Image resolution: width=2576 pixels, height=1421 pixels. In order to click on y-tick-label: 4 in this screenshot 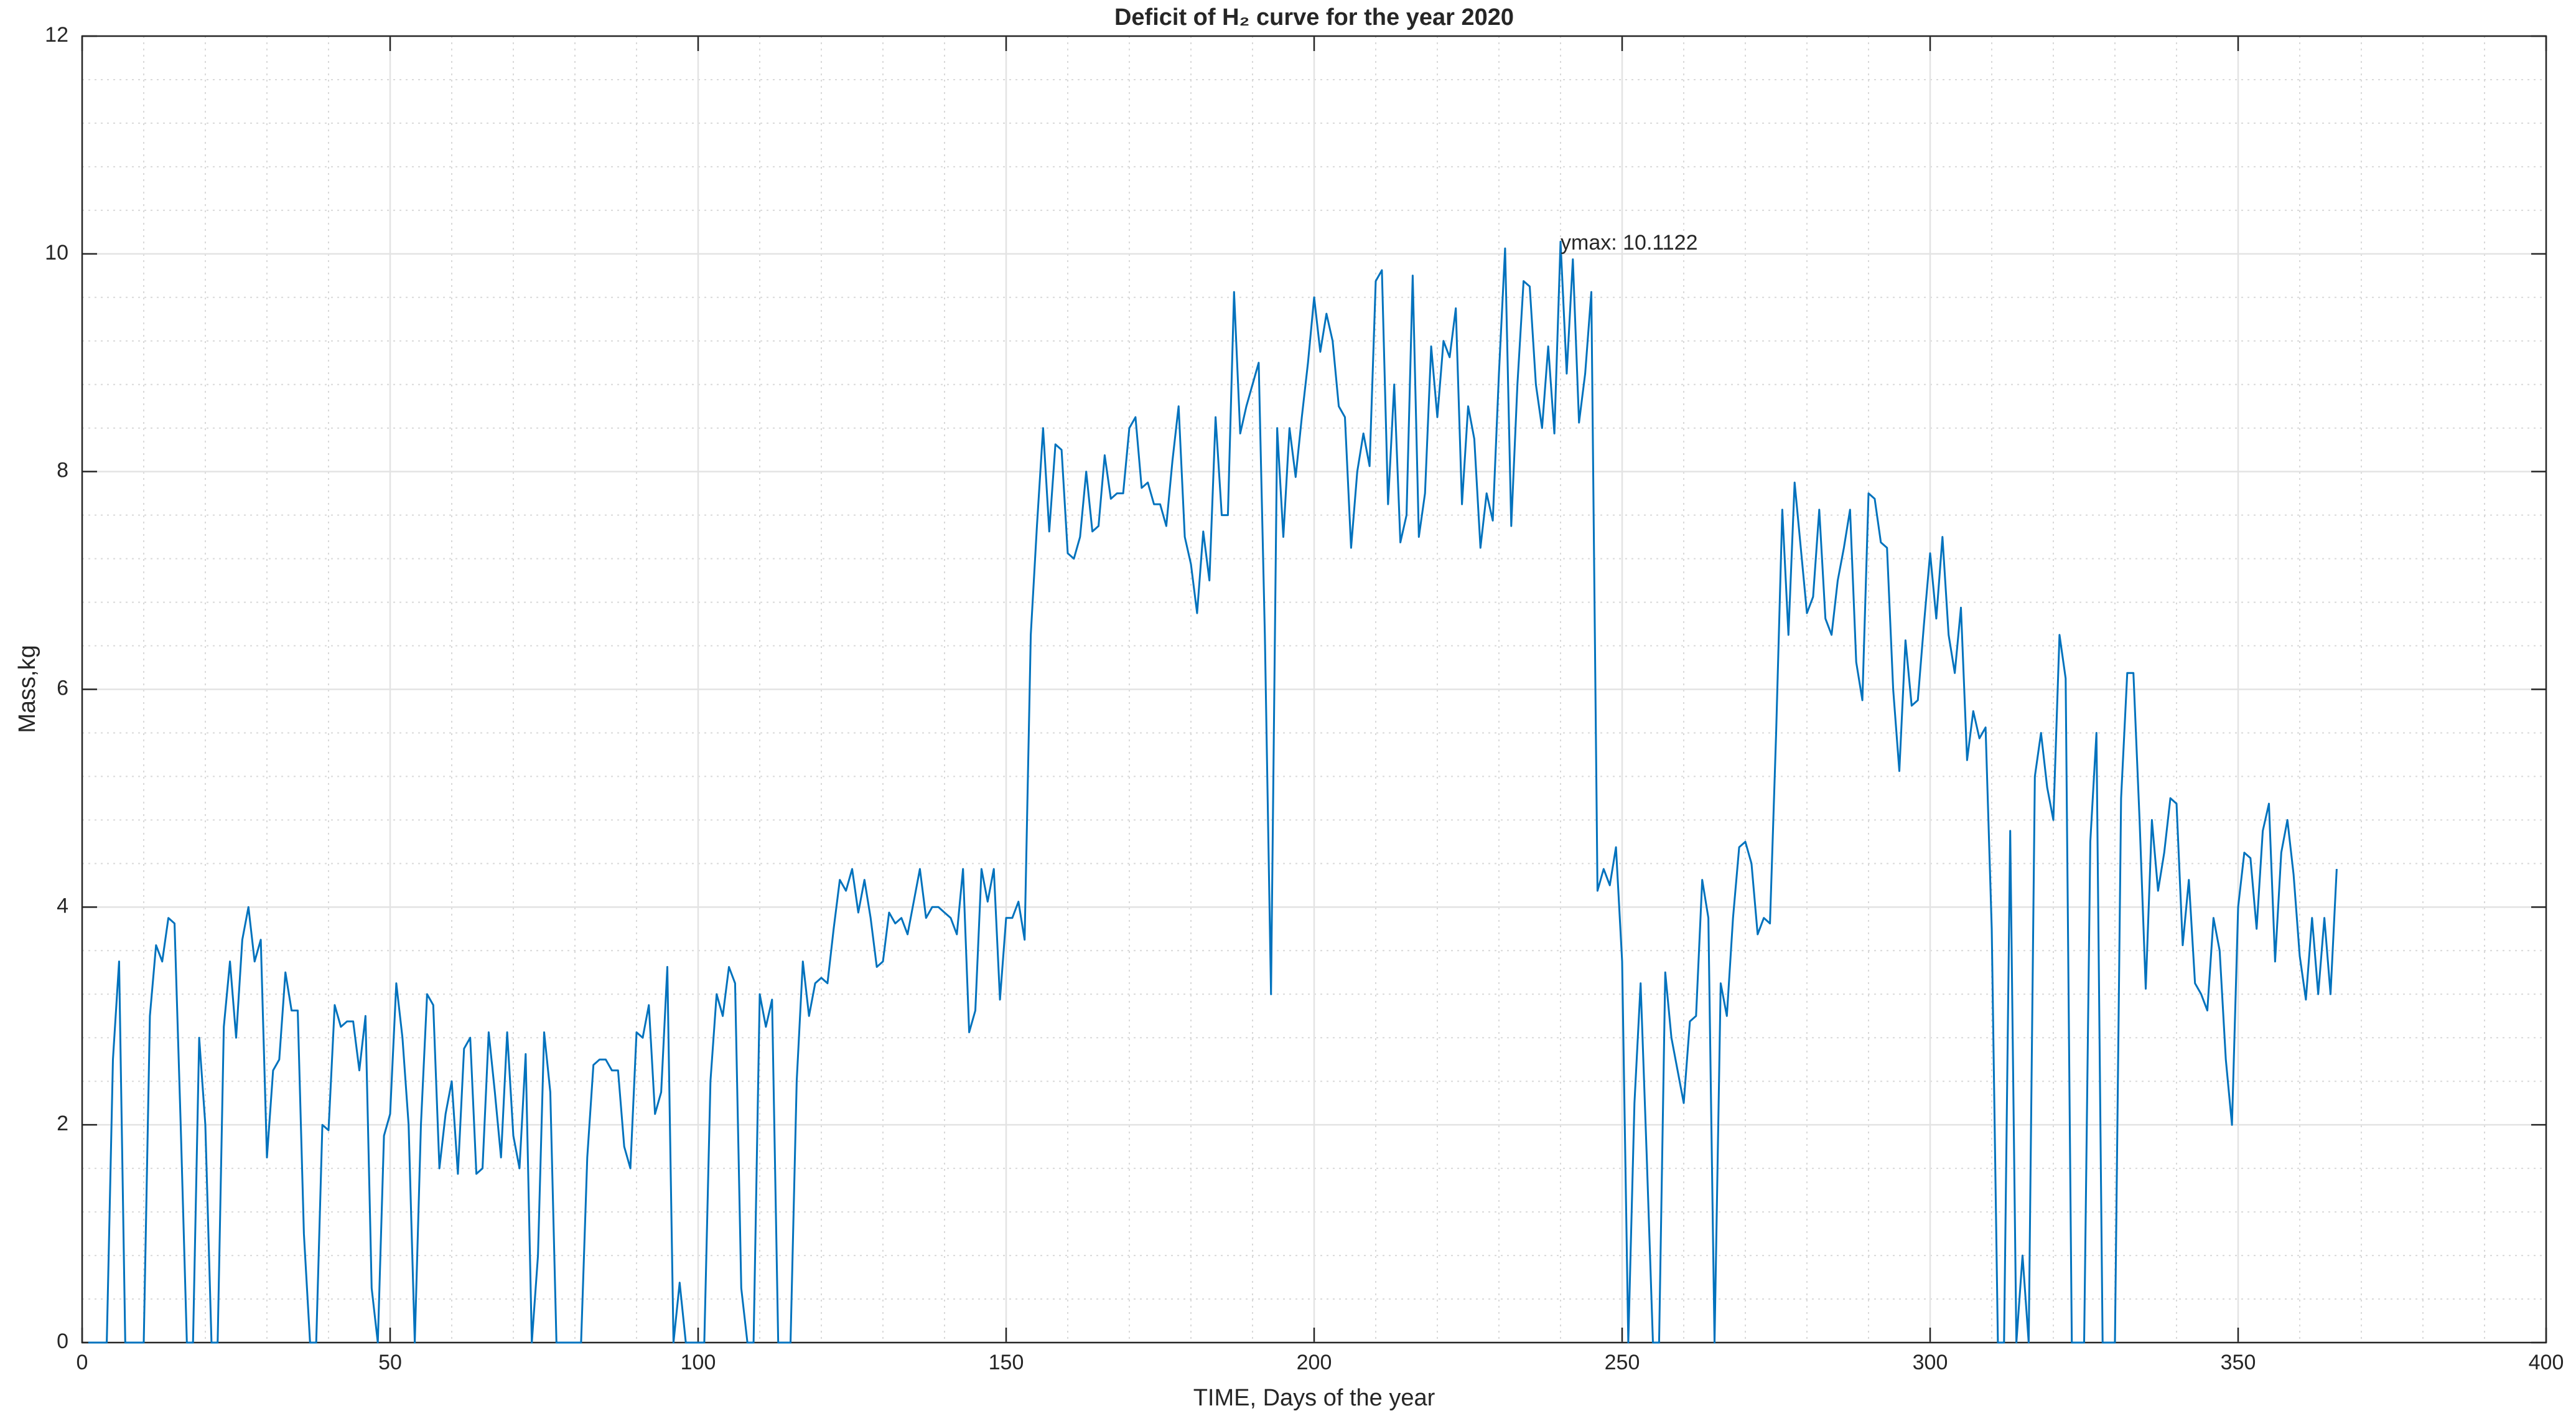, I will do `click(62, 905)`.